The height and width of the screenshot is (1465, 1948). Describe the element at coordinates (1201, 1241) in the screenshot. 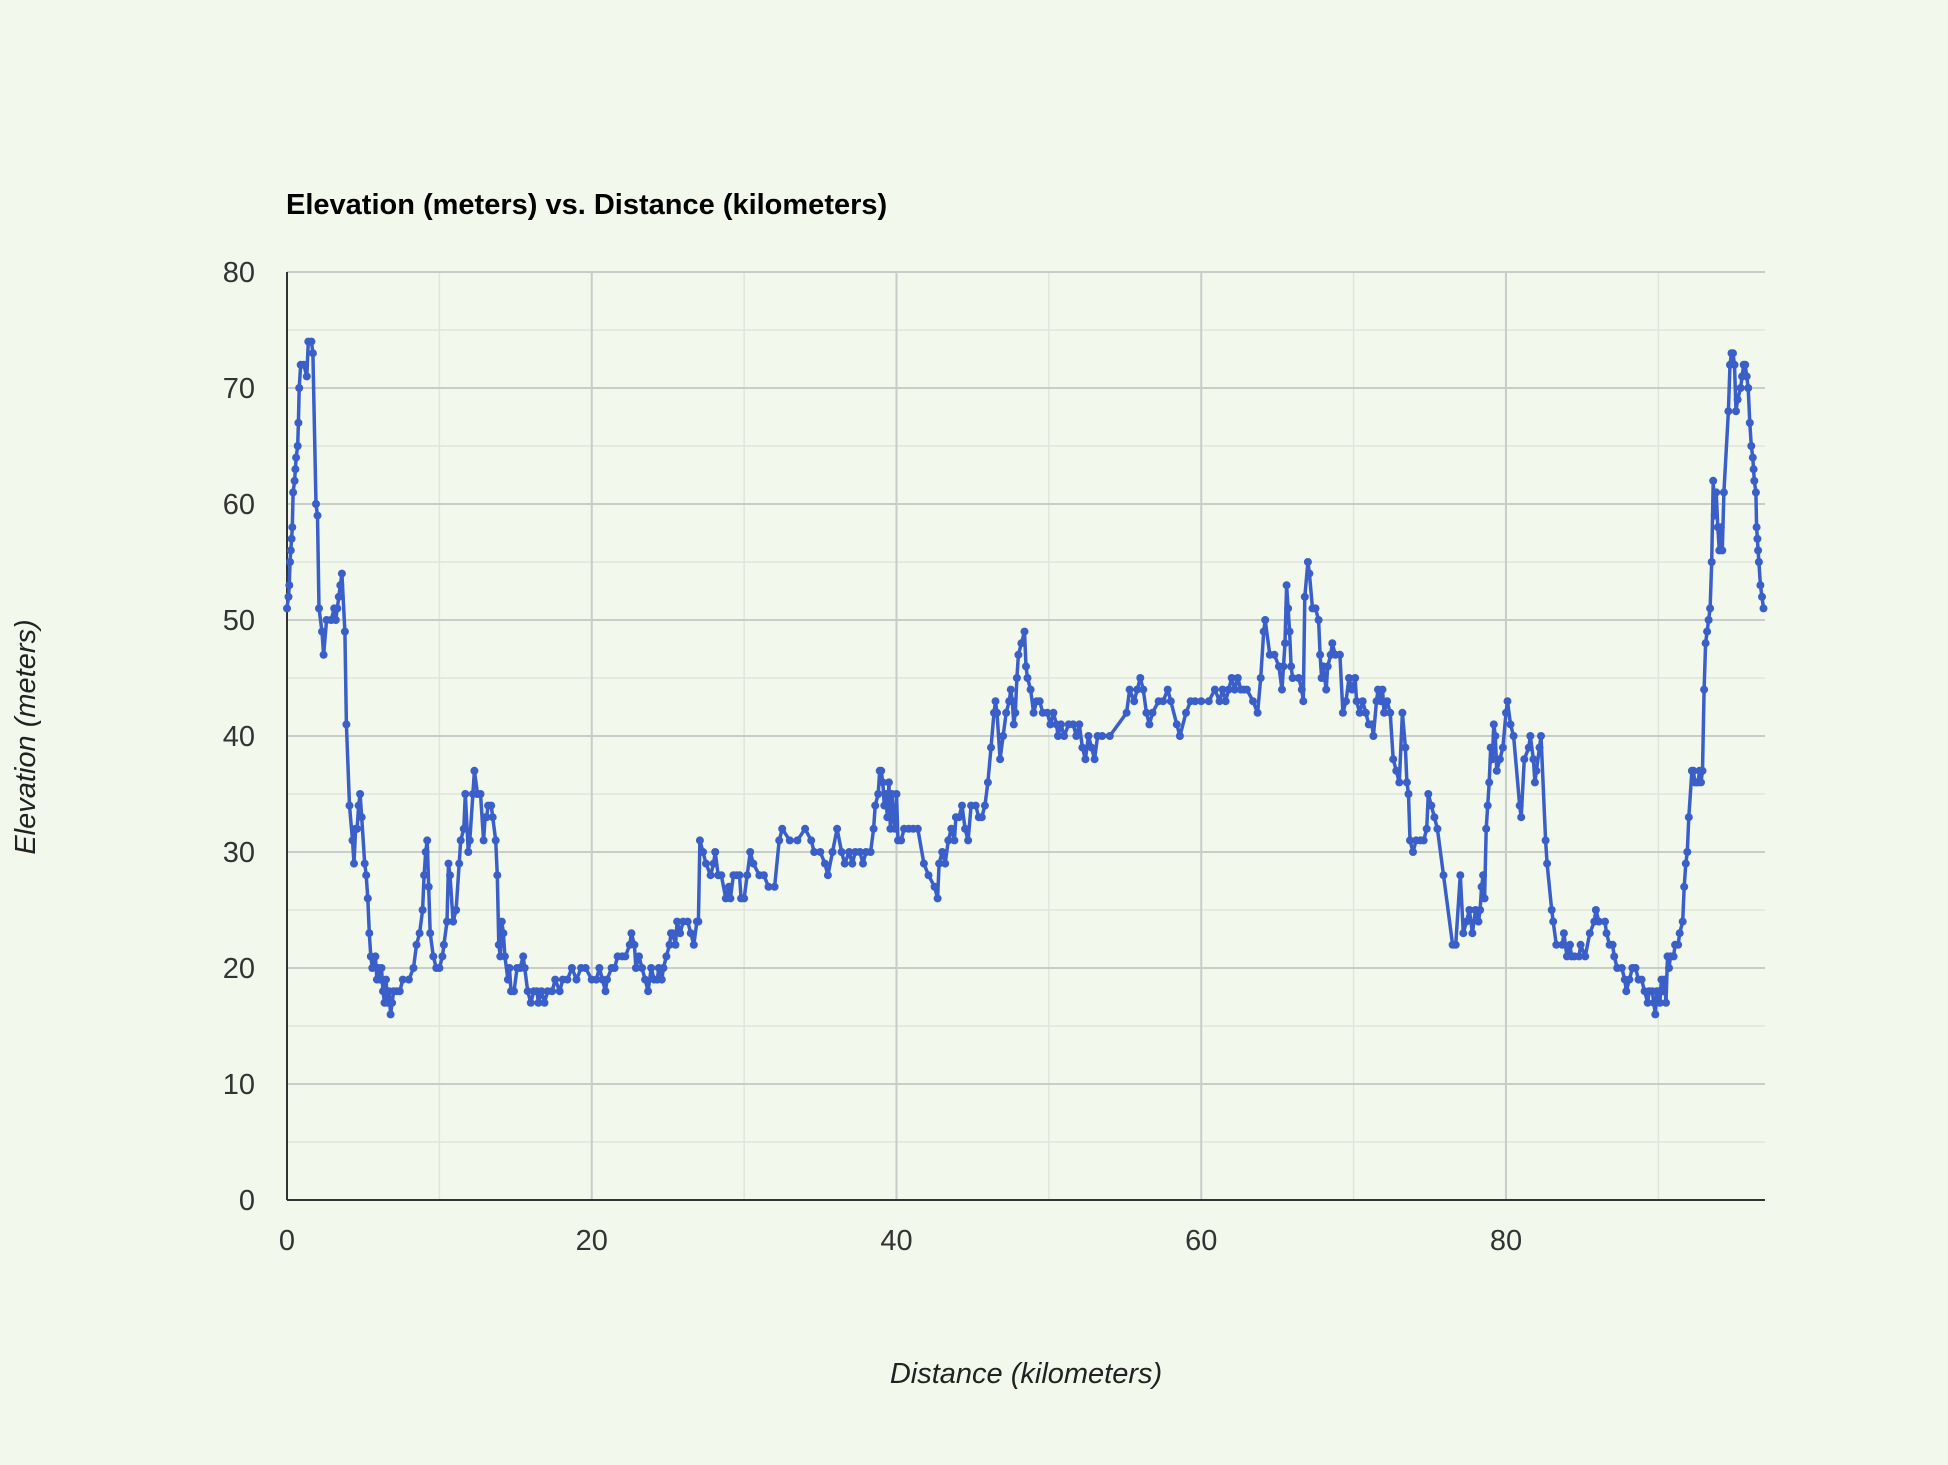

I see `x-tick-label: 60` at that location.